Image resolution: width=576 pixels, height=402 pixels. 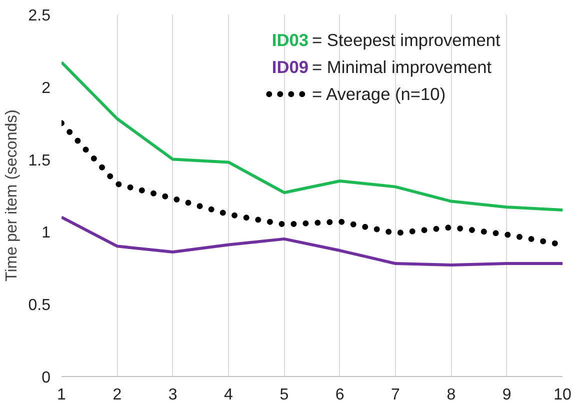 What do you see at coordinates (229, 394) in the screenshot?
I see `x-tick-label: 4` at bounding box center [229, 394].